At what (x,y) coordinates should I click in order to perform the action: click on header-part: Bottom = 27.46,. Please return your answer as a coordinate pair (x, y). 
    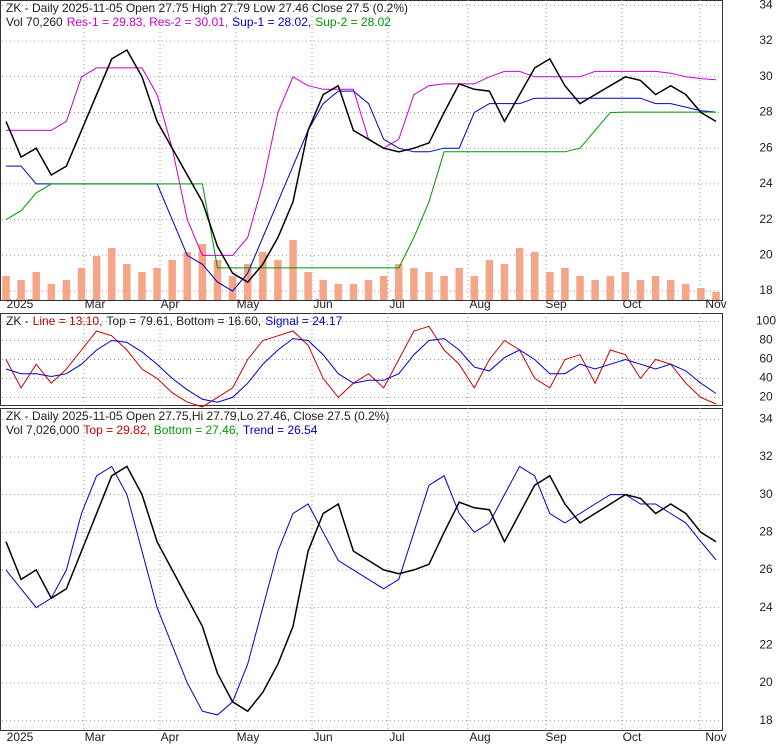
    Looking at the image, I should click on (196, 430).